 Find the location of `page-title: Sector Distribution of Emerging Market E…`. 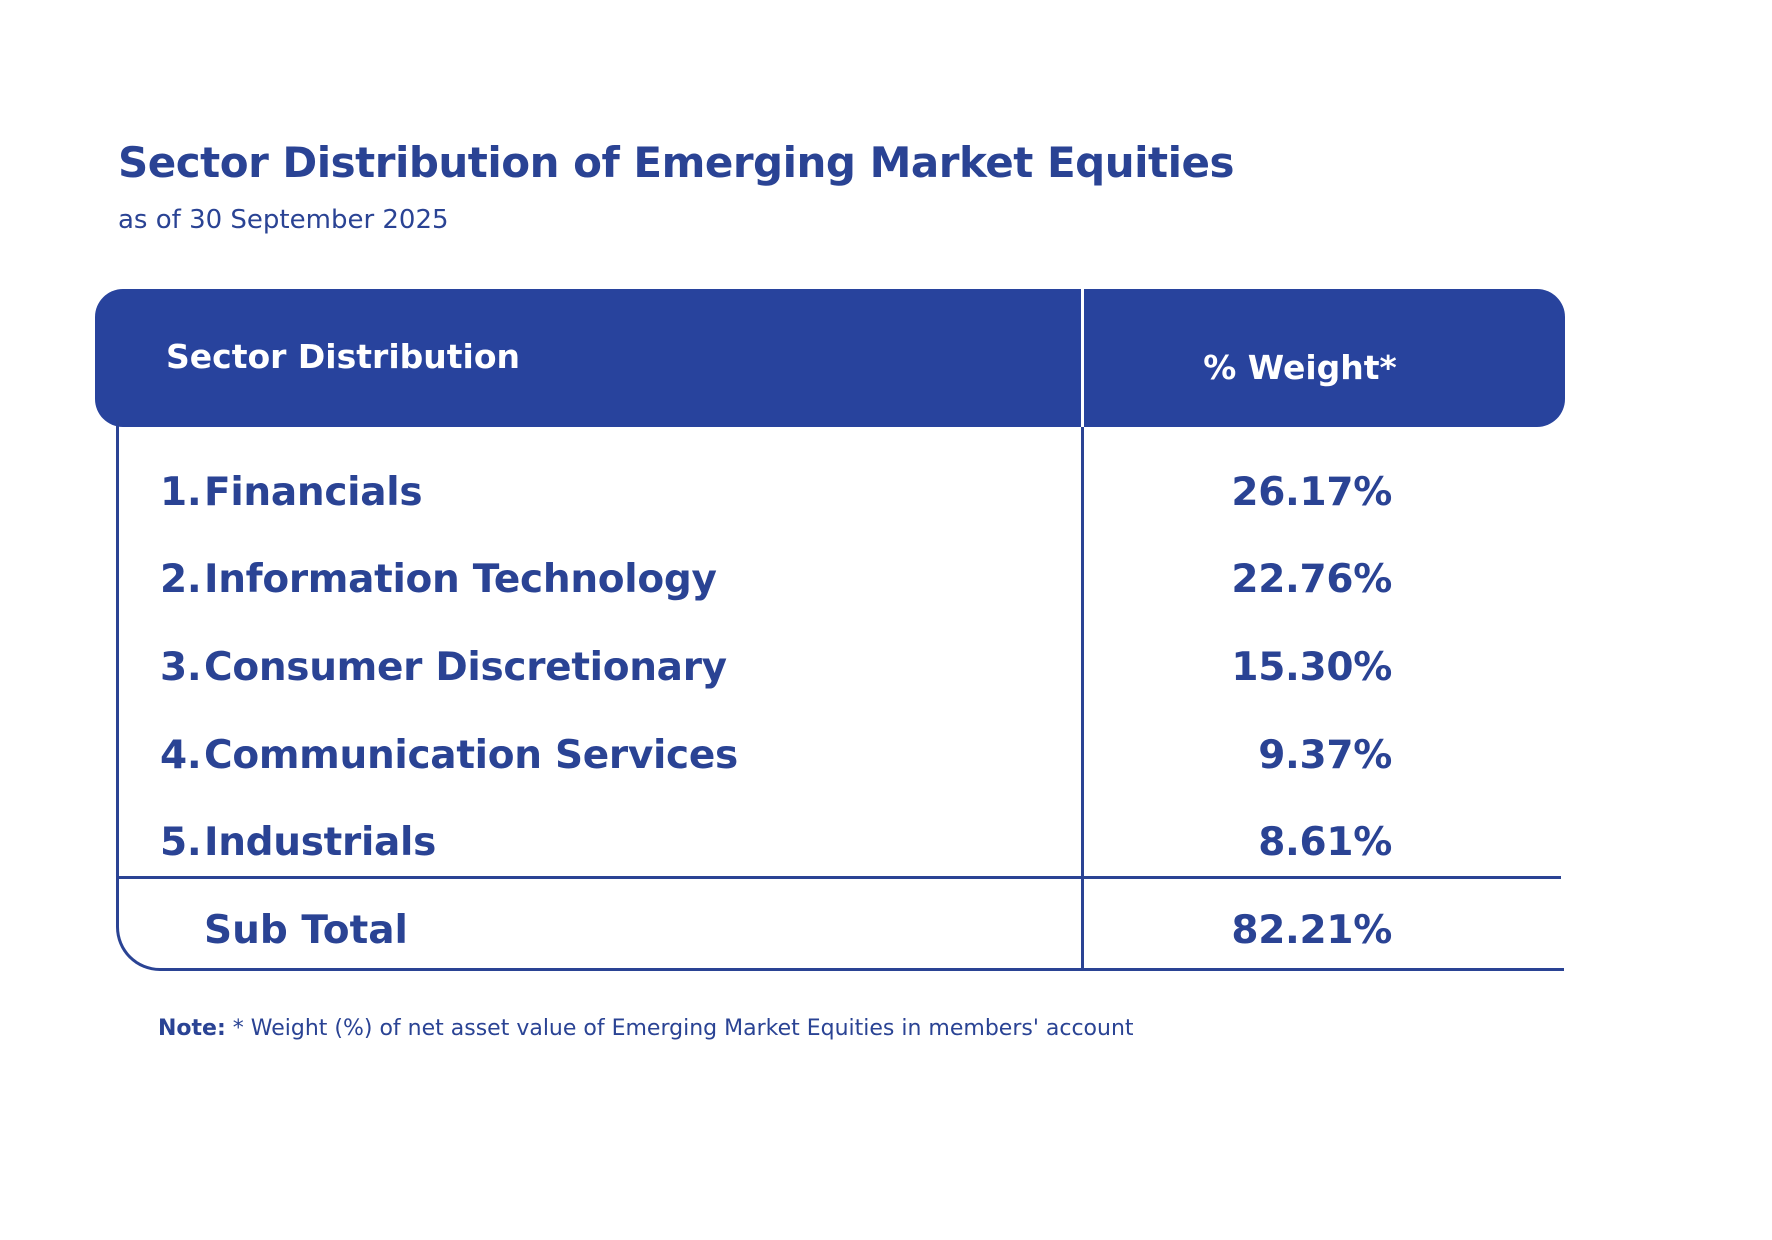

page-title: Sector Distribution of Emerging Market E… is located at coordinates (676, 162).